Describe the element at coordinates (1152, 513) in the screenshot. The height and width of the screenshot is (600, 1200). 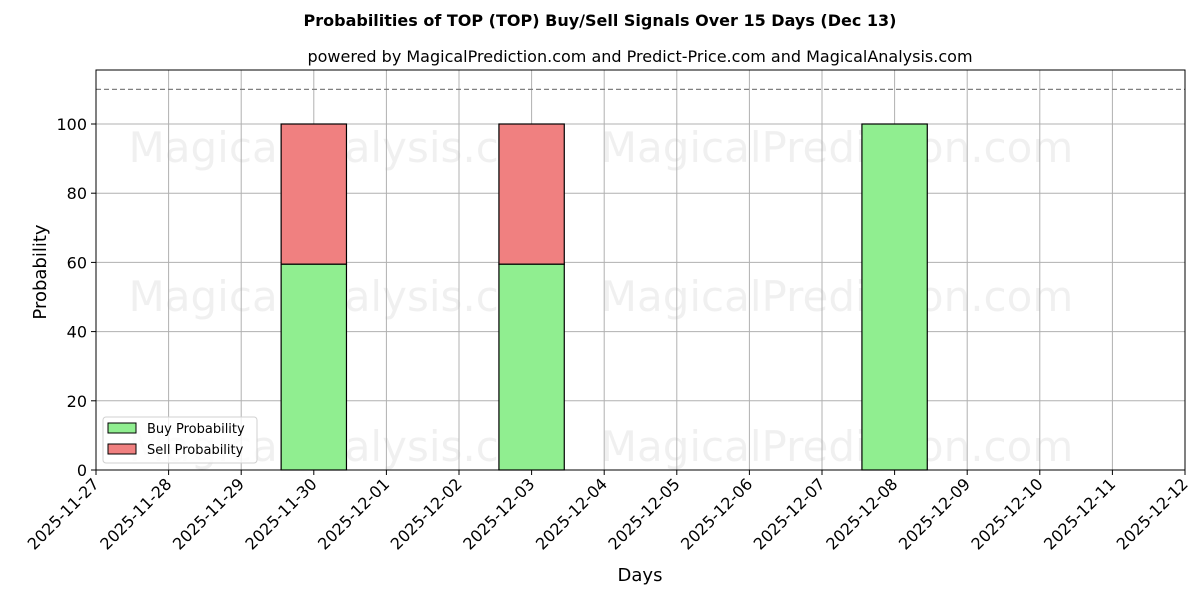
I see `x-tick-label: 2025-12-12` at that location.